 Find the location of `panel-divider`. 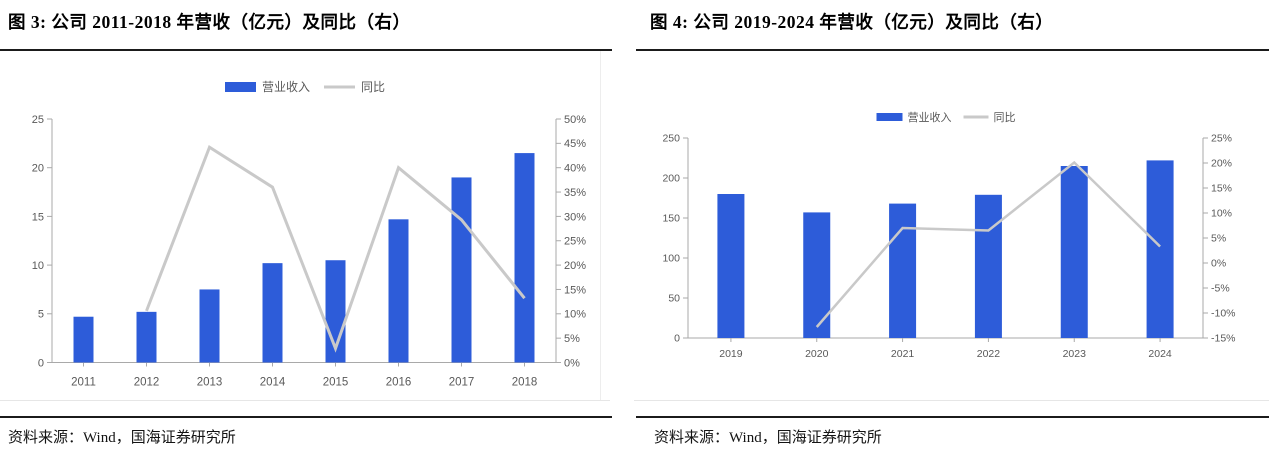

panel-divider is located at coordinates (600, 226).